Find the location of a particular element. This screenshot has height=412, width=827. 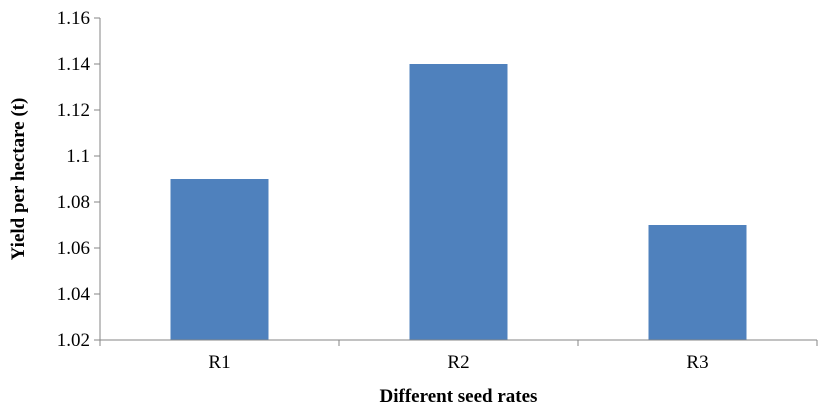

x-axis-title: Different seed rates is located at coordinates (459, 396).